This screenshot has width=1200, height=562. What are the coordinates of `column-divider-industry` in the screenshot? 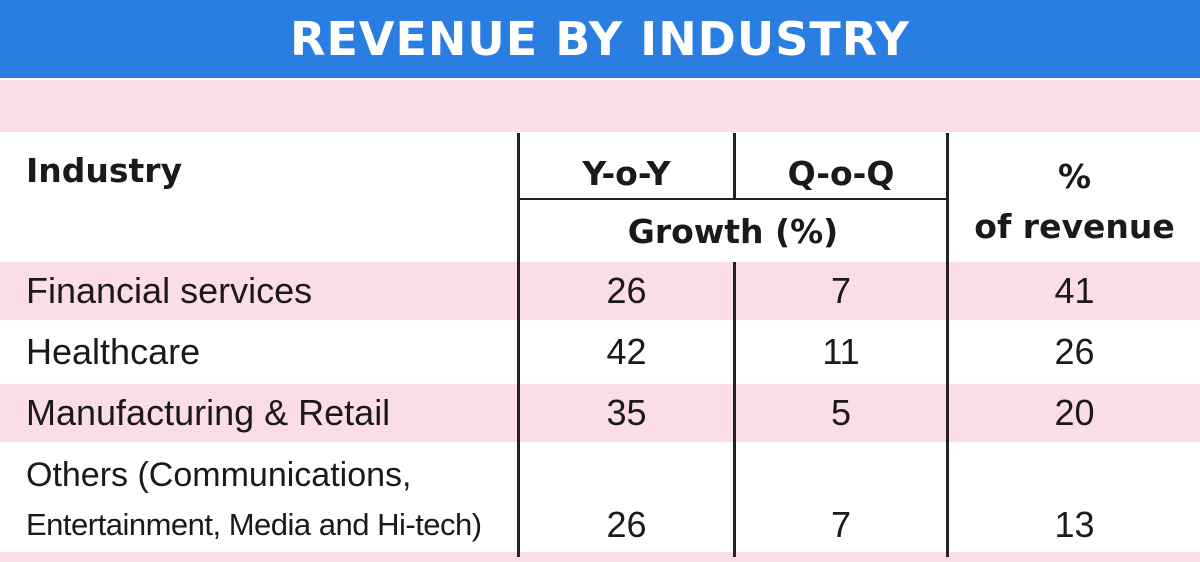 It's located at (518, 345).